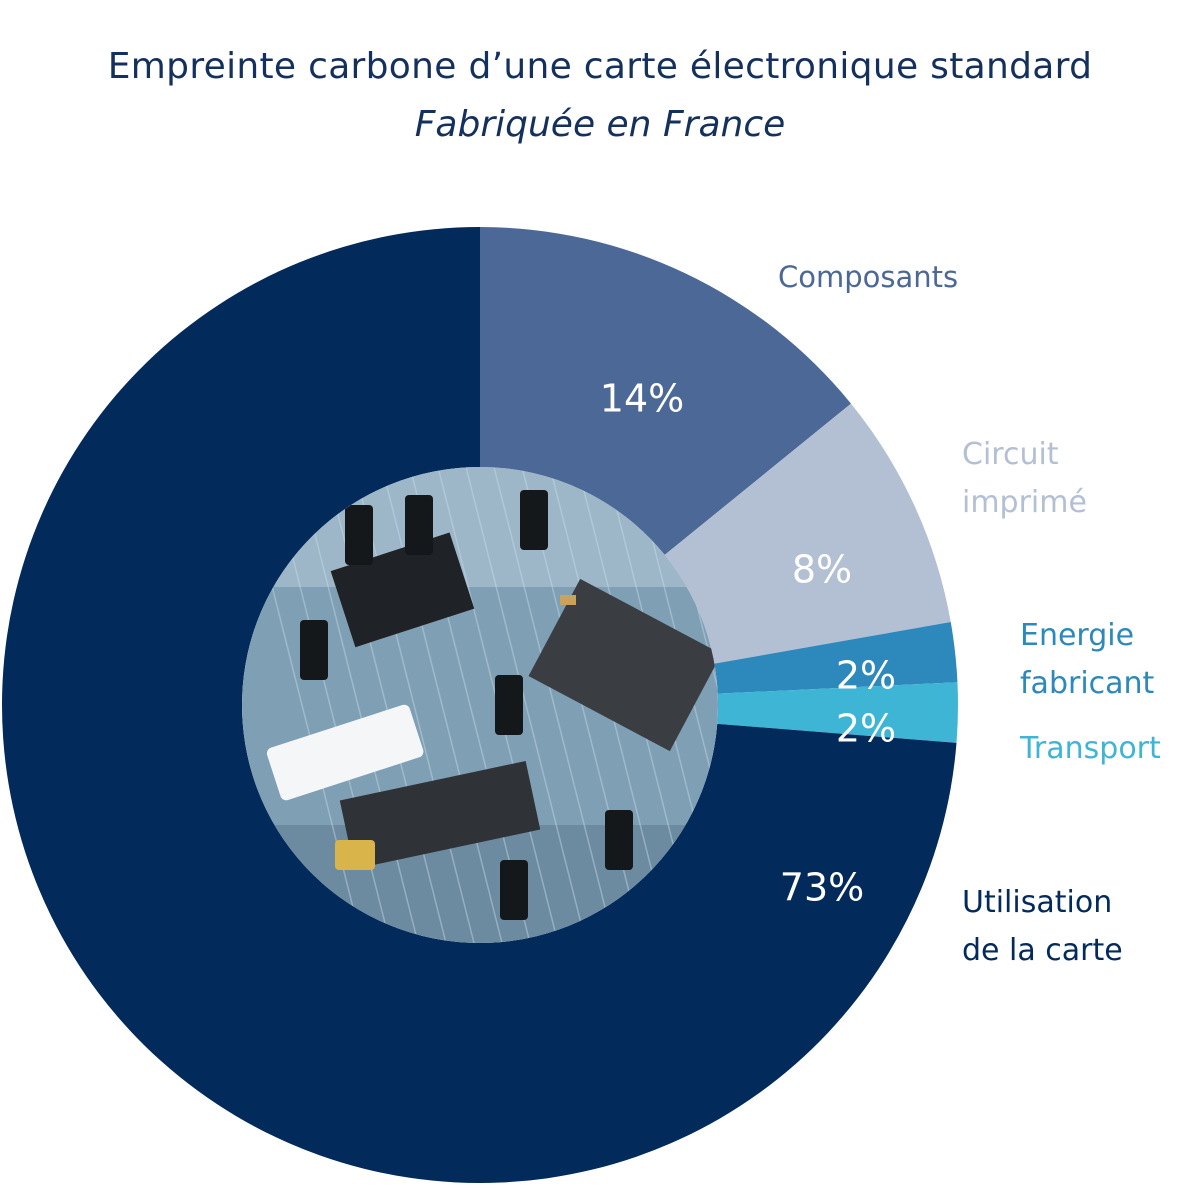 Image resolution: width=1200 pixels, height=1200 pixels. Describe the element at coordinates (600, 124) in the screenshot. I see `chart-subtitle: Fabriquée en France` at that location.